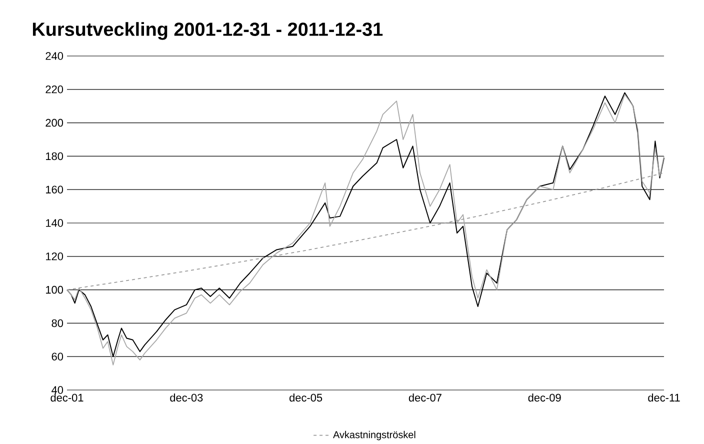 Image resolution: width=704 pixels, height=444 pixels. What do you see at coordinates (207, 31) in the screenshot?
I see `chart-title: Kursutveckling 2001-12-31 - 2011-12-31` at bounding box center [207, 31].